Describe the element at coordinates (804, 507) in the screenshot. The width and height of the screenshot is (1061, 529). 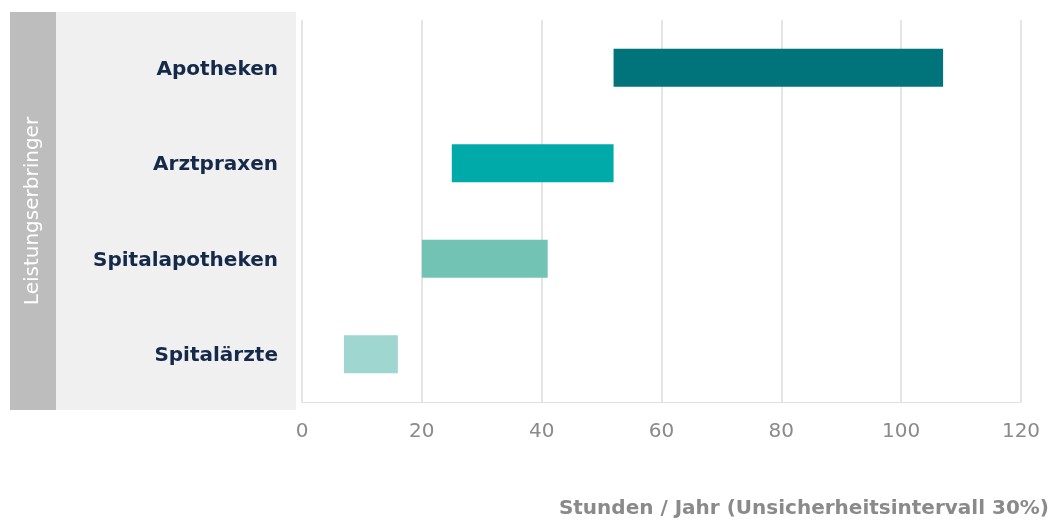
I see `x-axis-title: Stunden / Jahr (Unsicherheitsintervall 30%)` at that location.